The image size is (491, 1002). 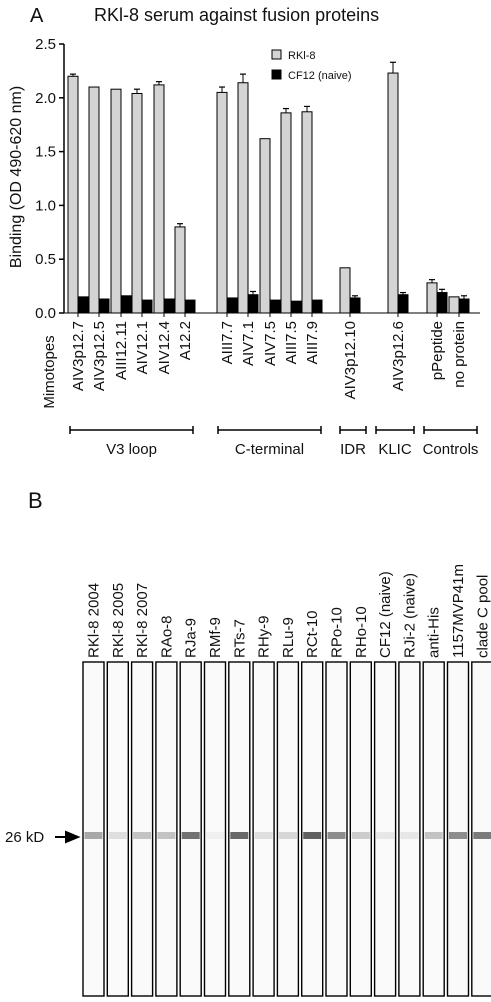 What do you see at coordinates (437, 350) in the screenshot?
I see `category-label: pPeptide` at bounding box center [437, 350].